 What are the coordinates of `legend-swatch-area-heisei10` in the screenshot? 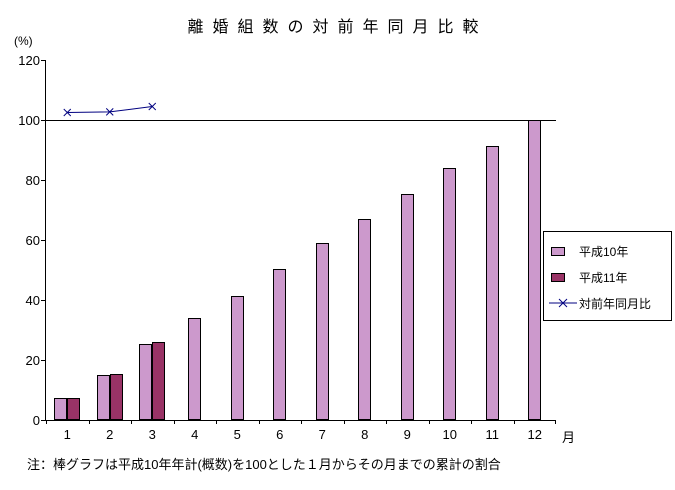 It's located at (564, 251).